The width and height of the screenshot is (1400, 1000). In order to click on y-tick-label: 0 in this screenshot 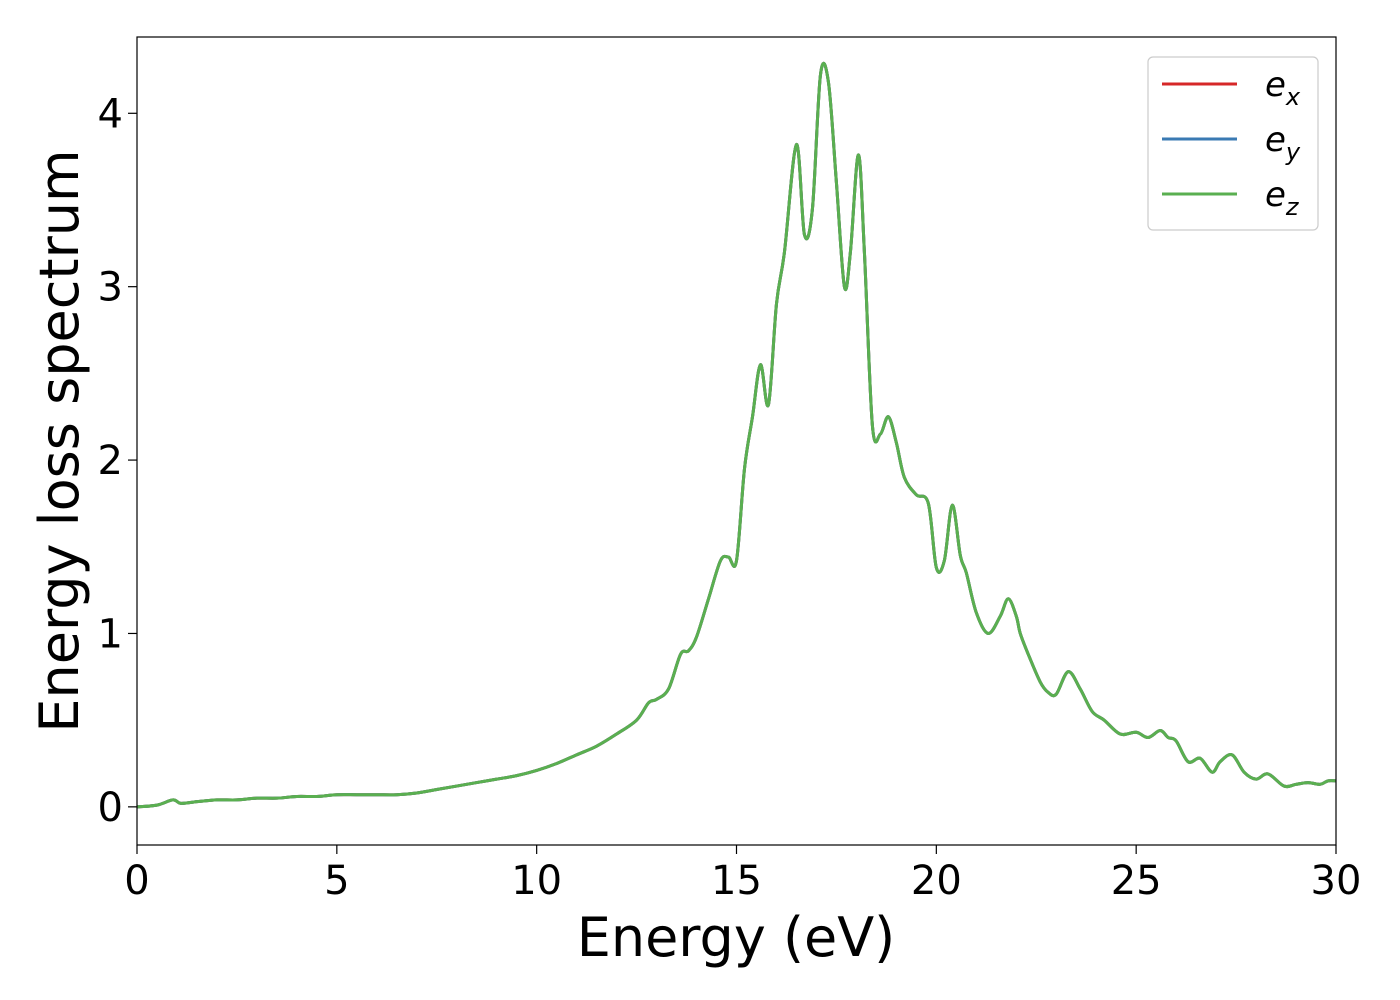, I will do `click(110, 808)`.